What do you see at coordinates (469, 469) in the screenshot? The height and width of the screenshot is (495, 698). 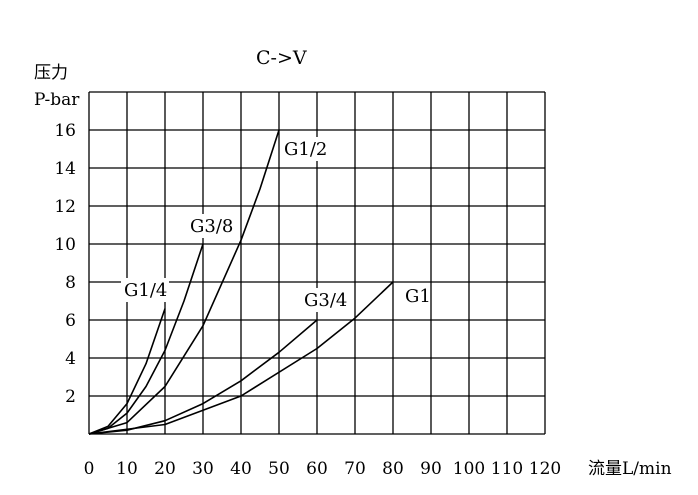 I see `x-tick-label: 100` at bounding box center [469, 469].